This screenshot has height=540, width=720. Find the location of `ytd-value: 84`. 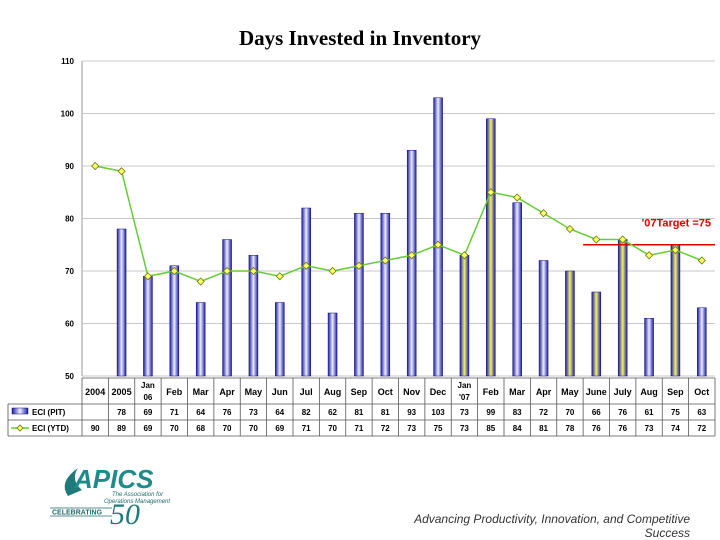

ytd-value: 84 is located at coordinates (517, 428).